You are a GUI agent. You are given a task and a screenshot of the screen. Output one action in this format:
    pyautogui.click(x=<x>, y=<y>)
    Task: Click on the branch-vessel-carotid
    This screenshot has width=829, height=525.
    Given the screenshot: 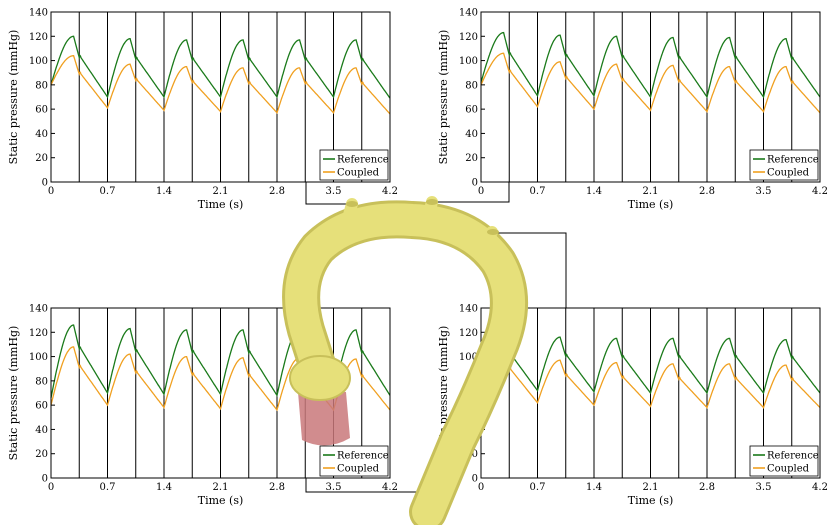 What is the action you would take?
    pyautogui.click(x=429, y=213)
    